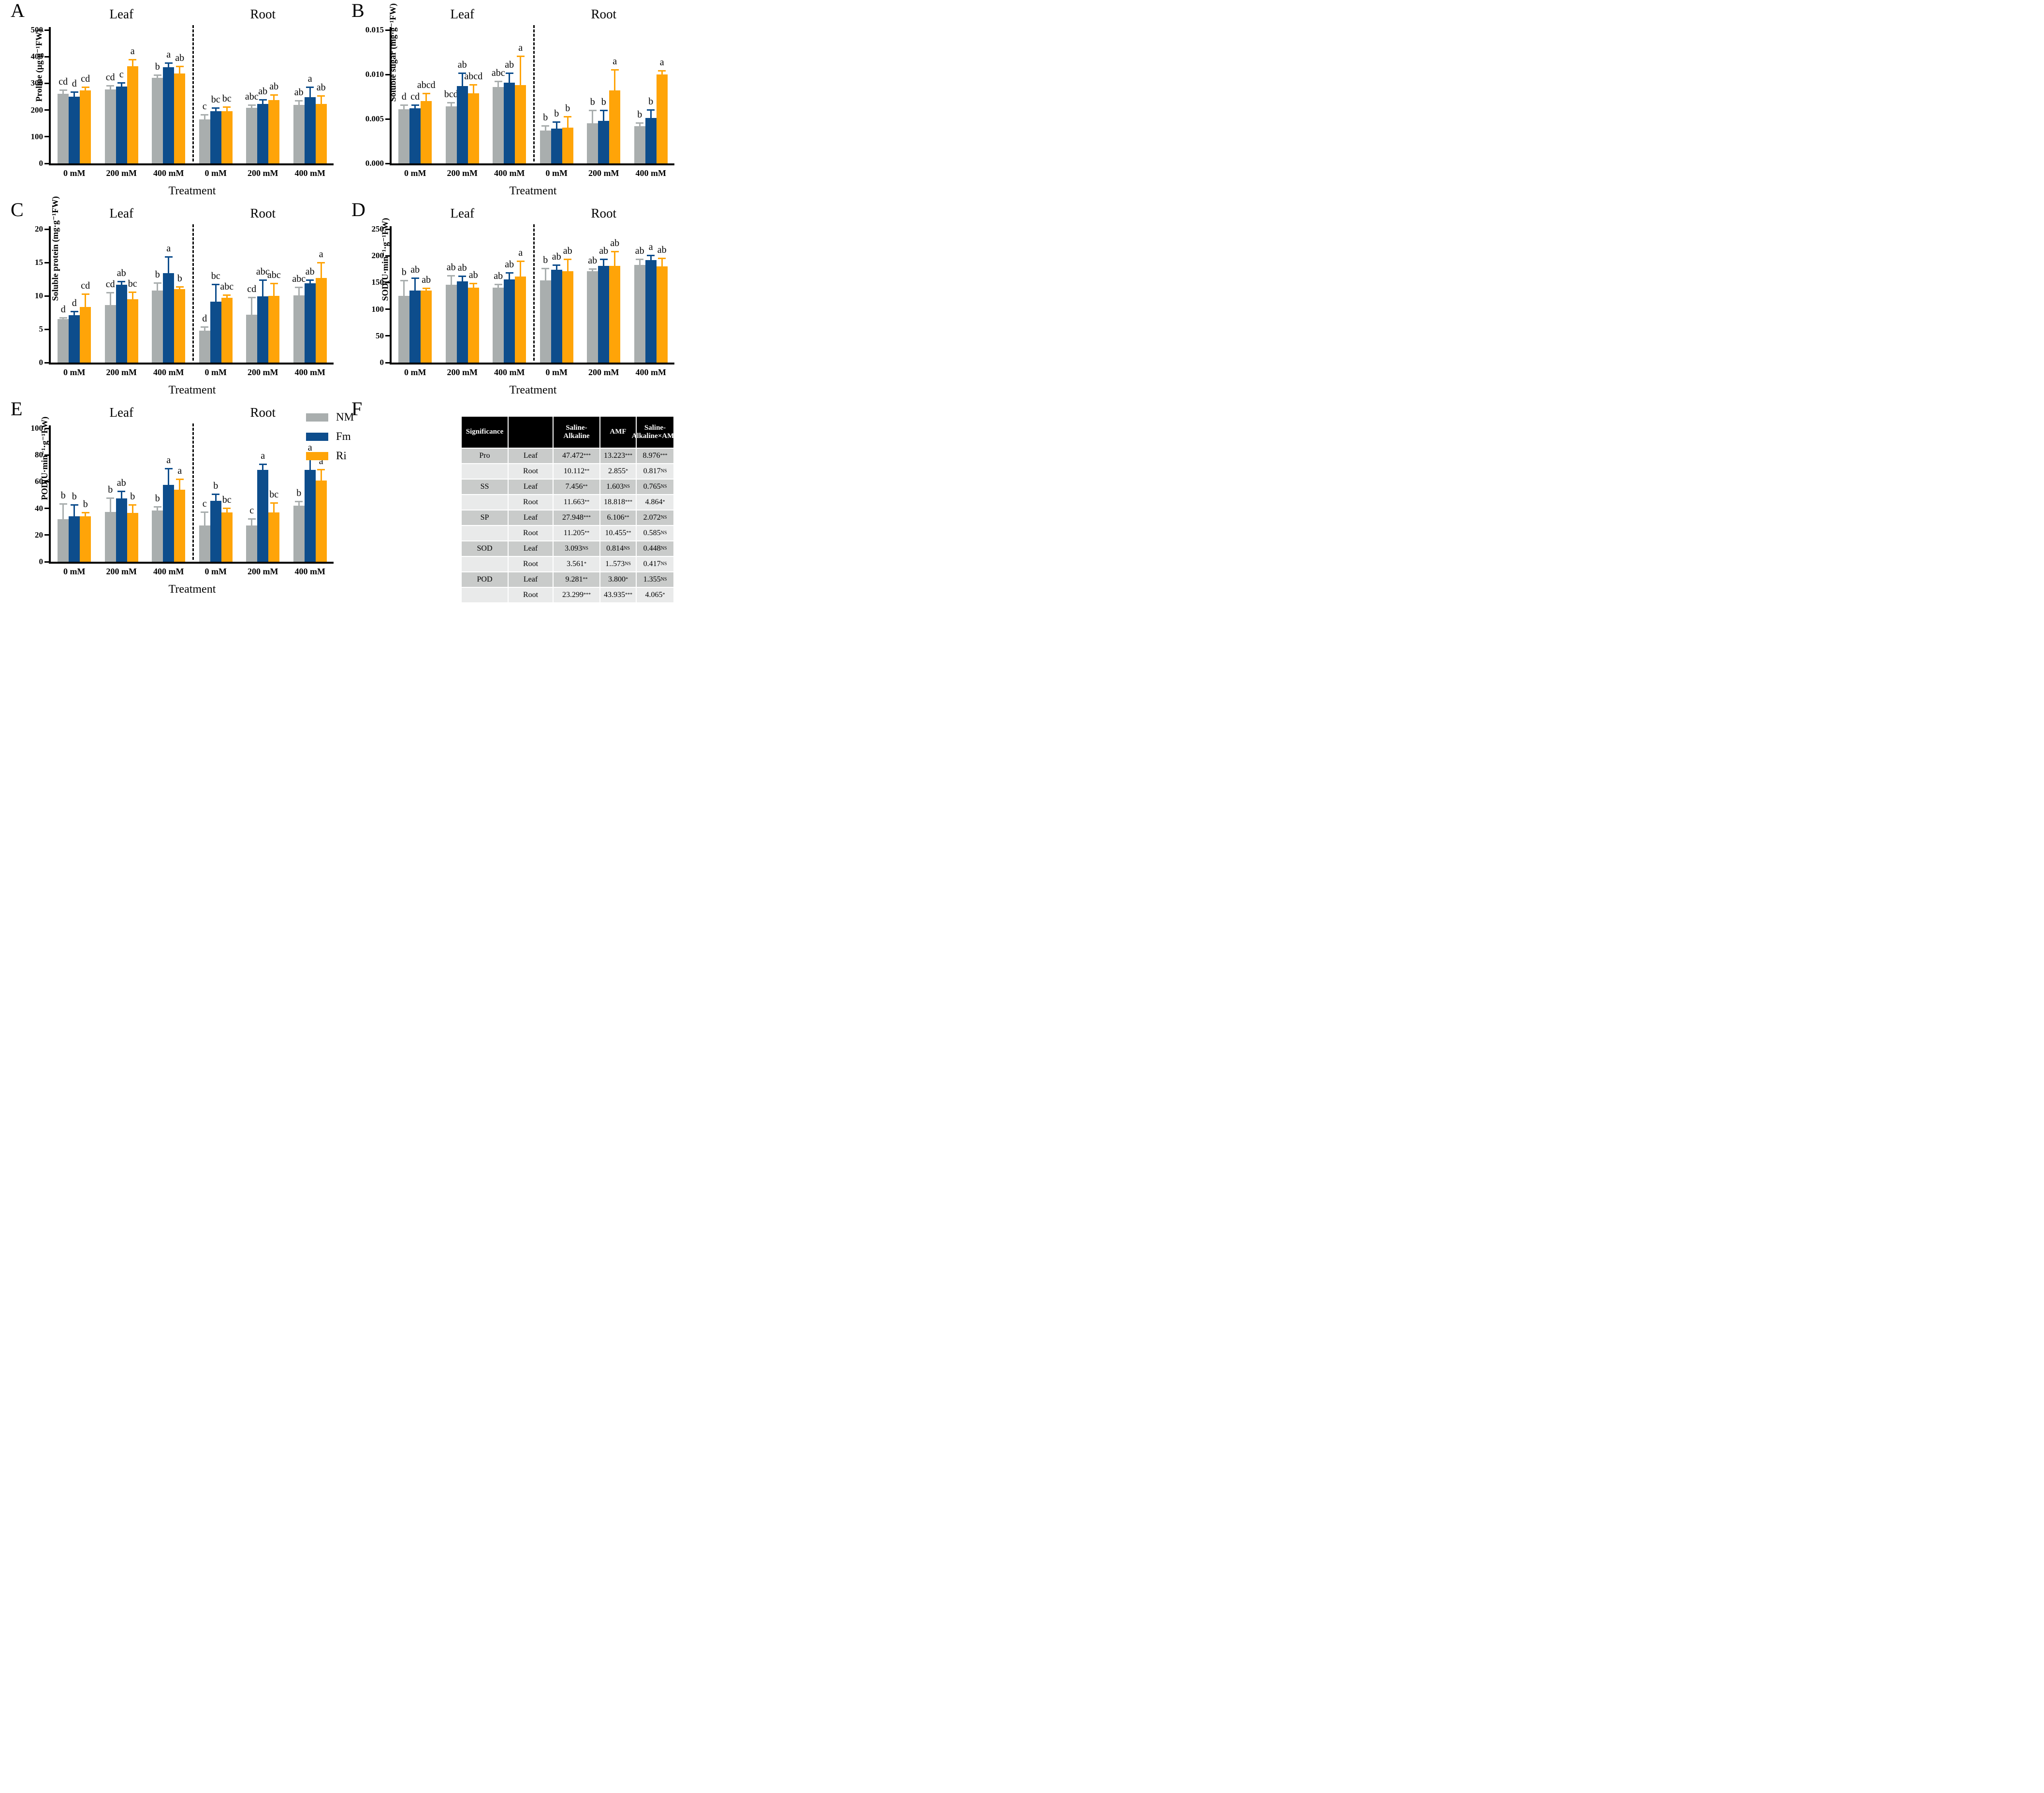 The image size is (2044, 1793). I want to click on section-title-leaf: Leaf, so click(121, 14).